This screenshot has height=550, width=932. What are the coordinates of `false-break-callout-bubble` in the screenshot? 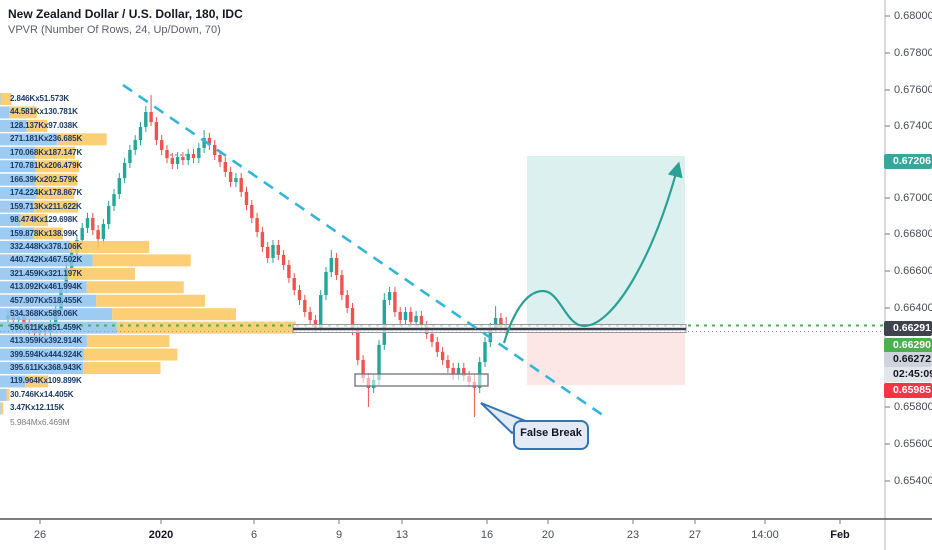 It's located at (551, 435).